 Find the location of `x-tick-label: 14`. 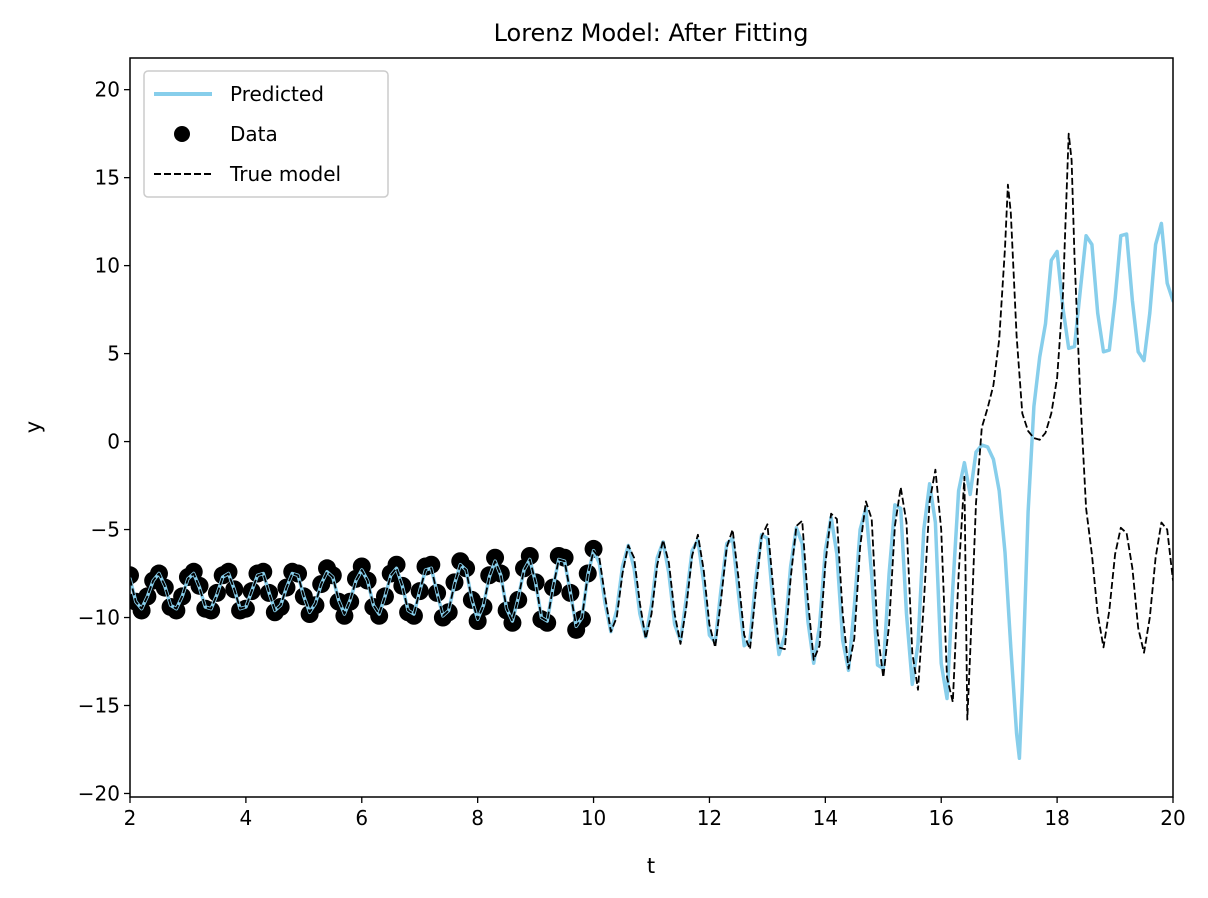

x-tick-label: 14 is located at coordinates (825, 818).